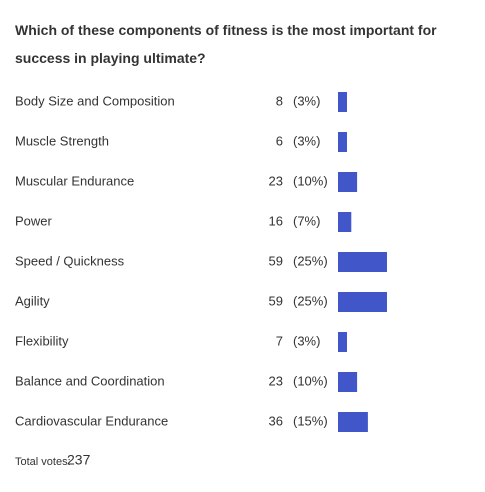 This screenshot has width=485, height=492. Describe the element at coordinates (310, 420) in the screenshot. I see `vote-percent: (15%)` at that location.